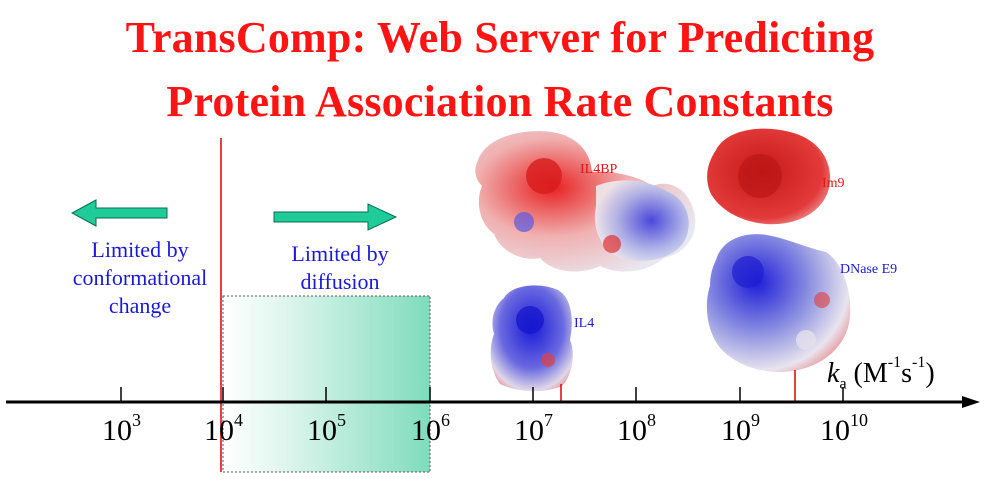 The width and height of the screenshot is (1000, 482). I want to click on axis-unit-close: ), so click(930, 373).